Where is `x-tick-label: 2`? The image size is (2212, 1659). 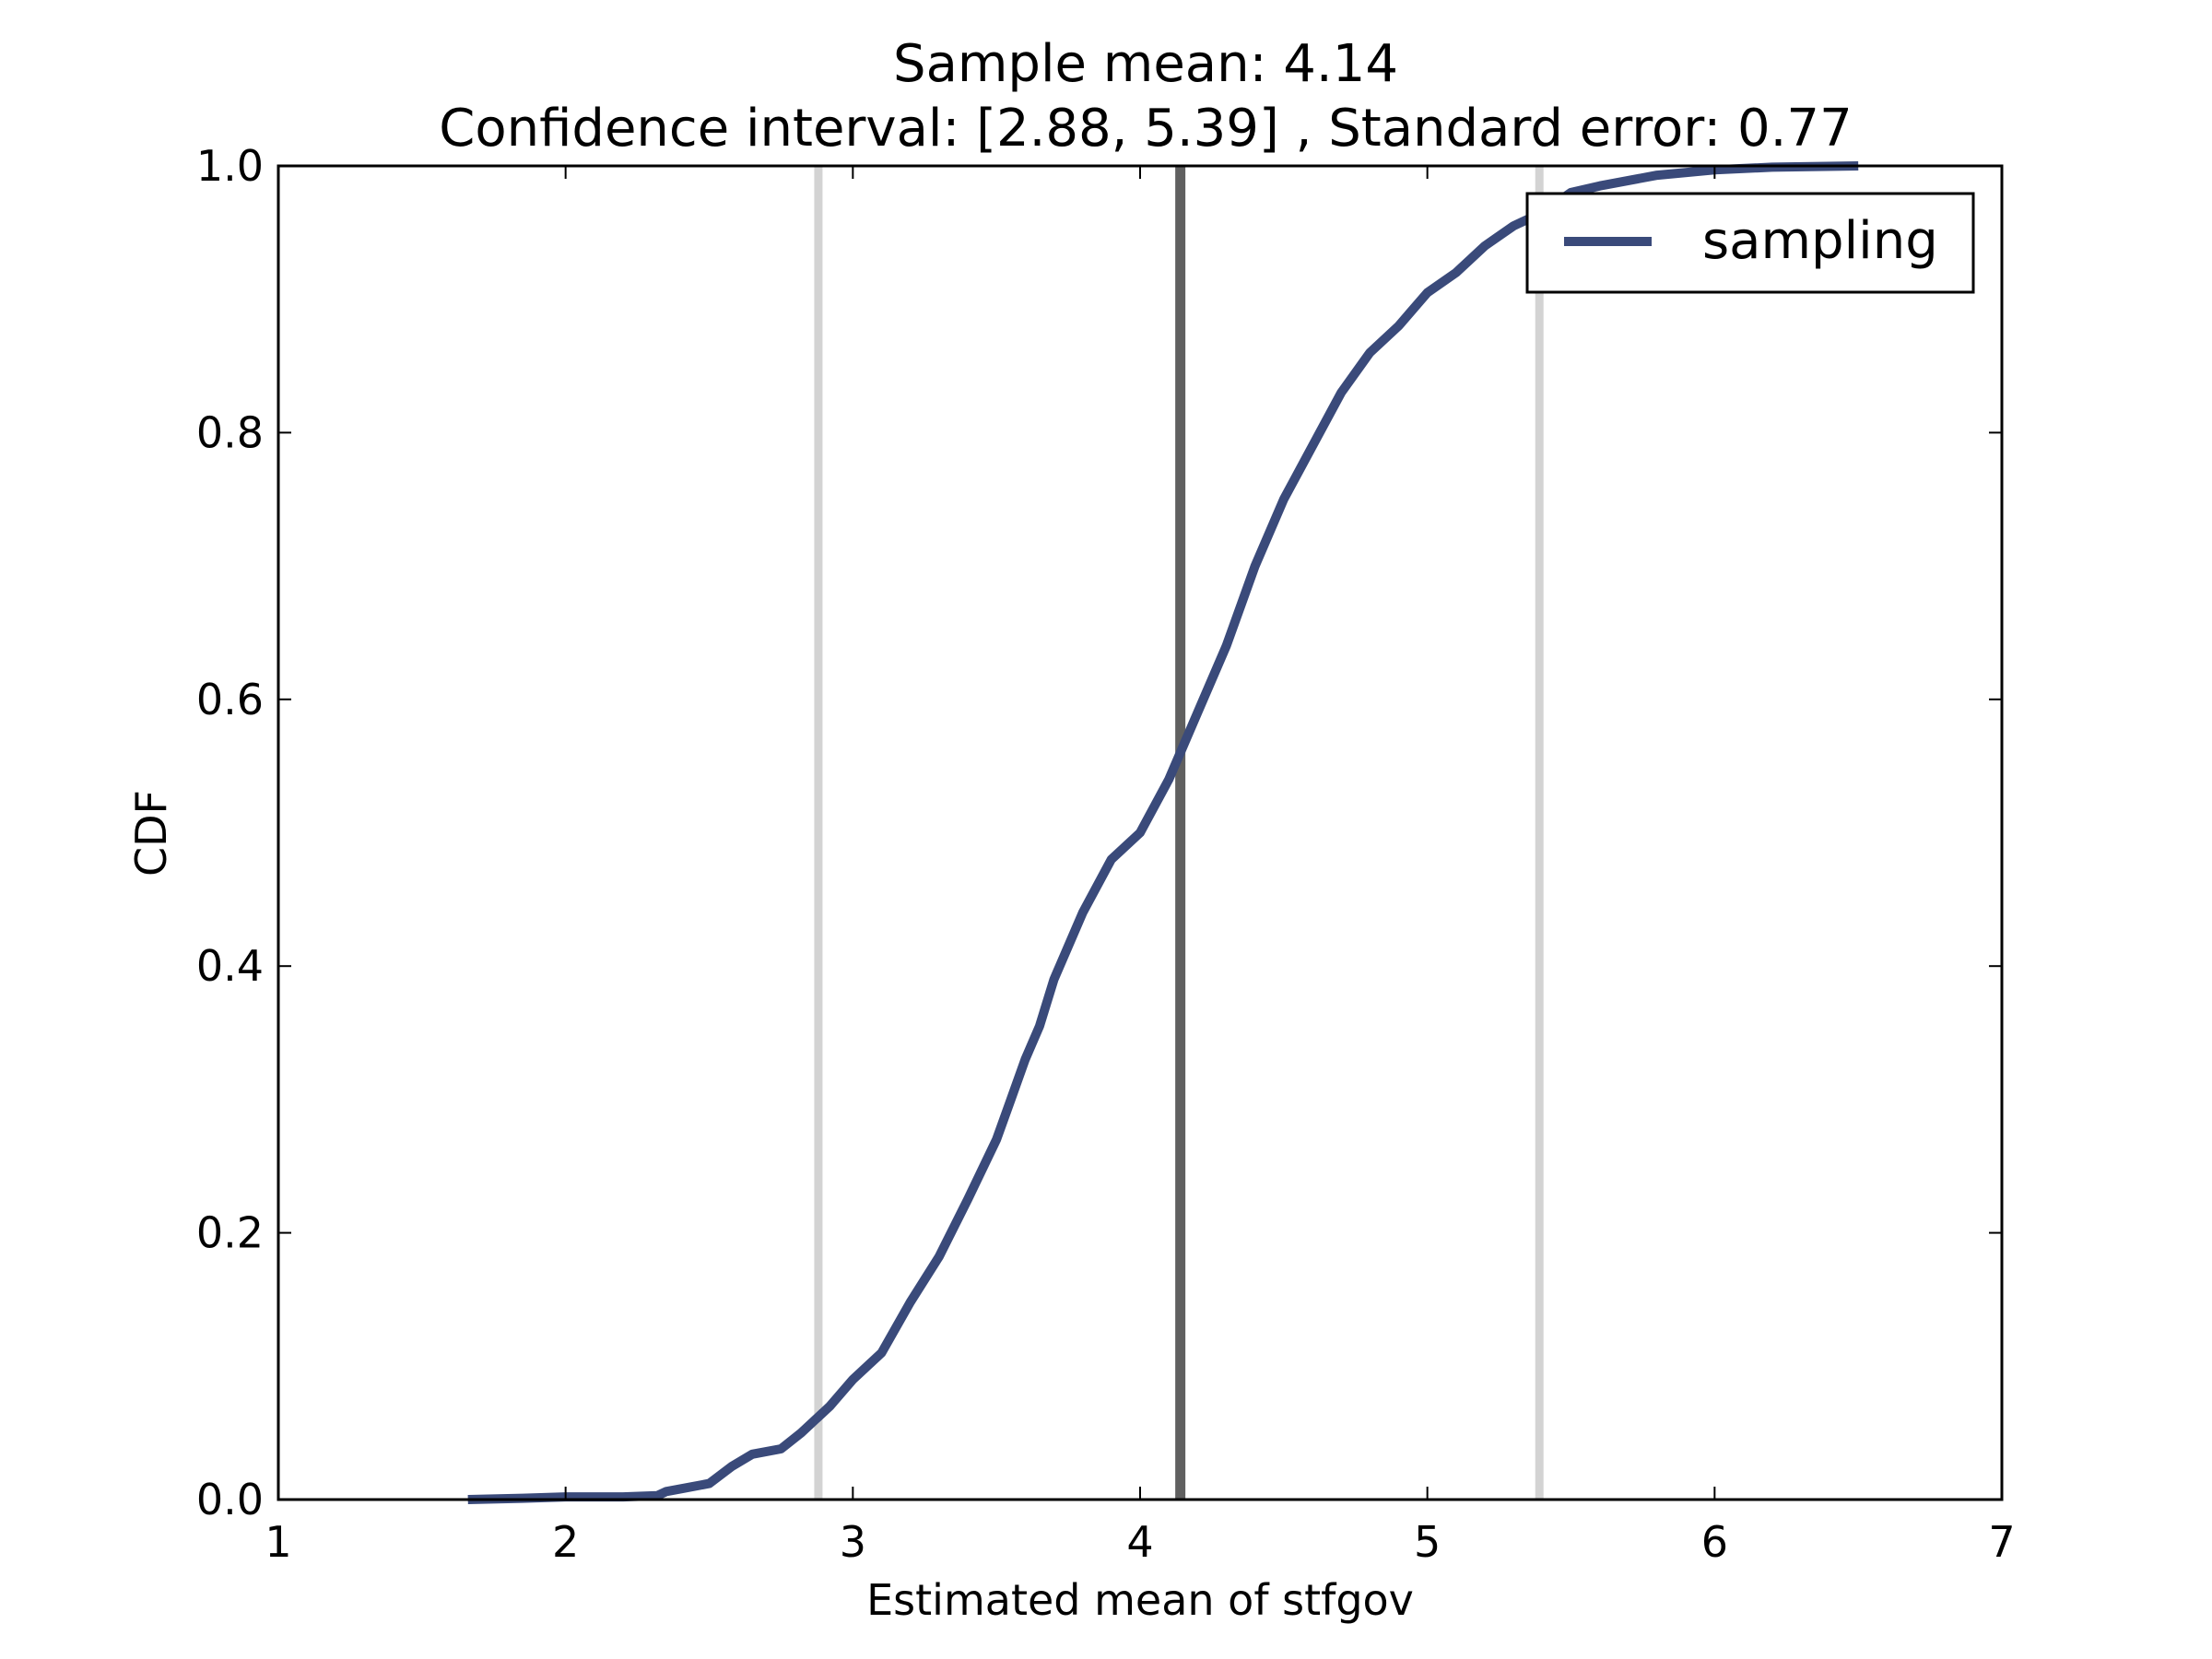
x-tick-label: 2 is located at coordinates (565, 1542).